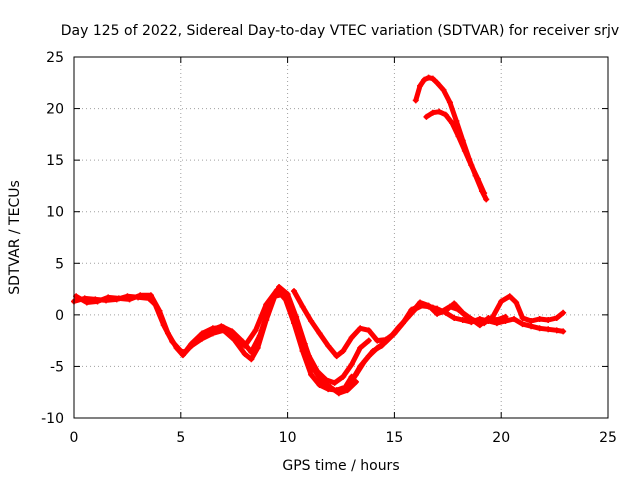  Describe the element at coordinates (74, 438) in the screenshot. I see `x-tick-label: 0` at that location.